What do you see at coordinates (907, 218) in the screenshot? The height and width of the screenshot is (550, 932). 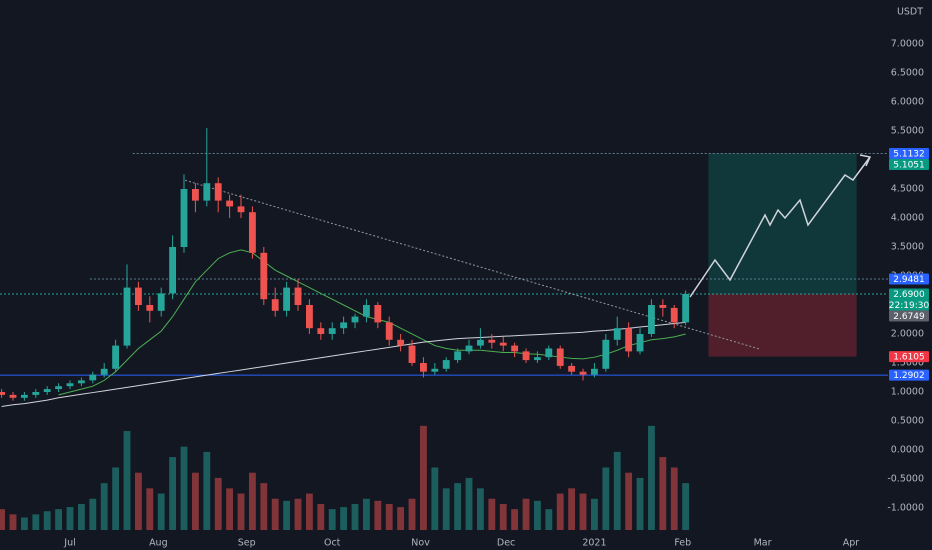 I see `y-tick-label: 4.0000` at bounding box center [907, 218].